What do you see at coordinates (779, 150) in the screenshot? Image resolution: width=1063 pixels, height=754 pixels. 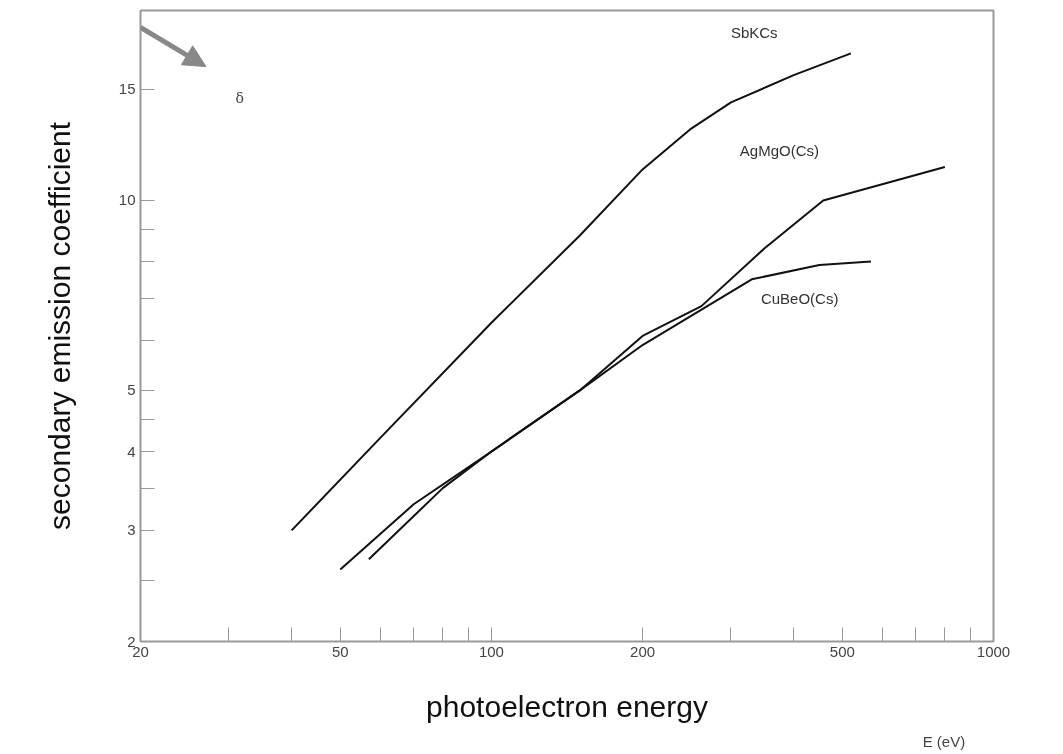 I see `text: AgMgO(Cs)` at bounding box center [779, 150].